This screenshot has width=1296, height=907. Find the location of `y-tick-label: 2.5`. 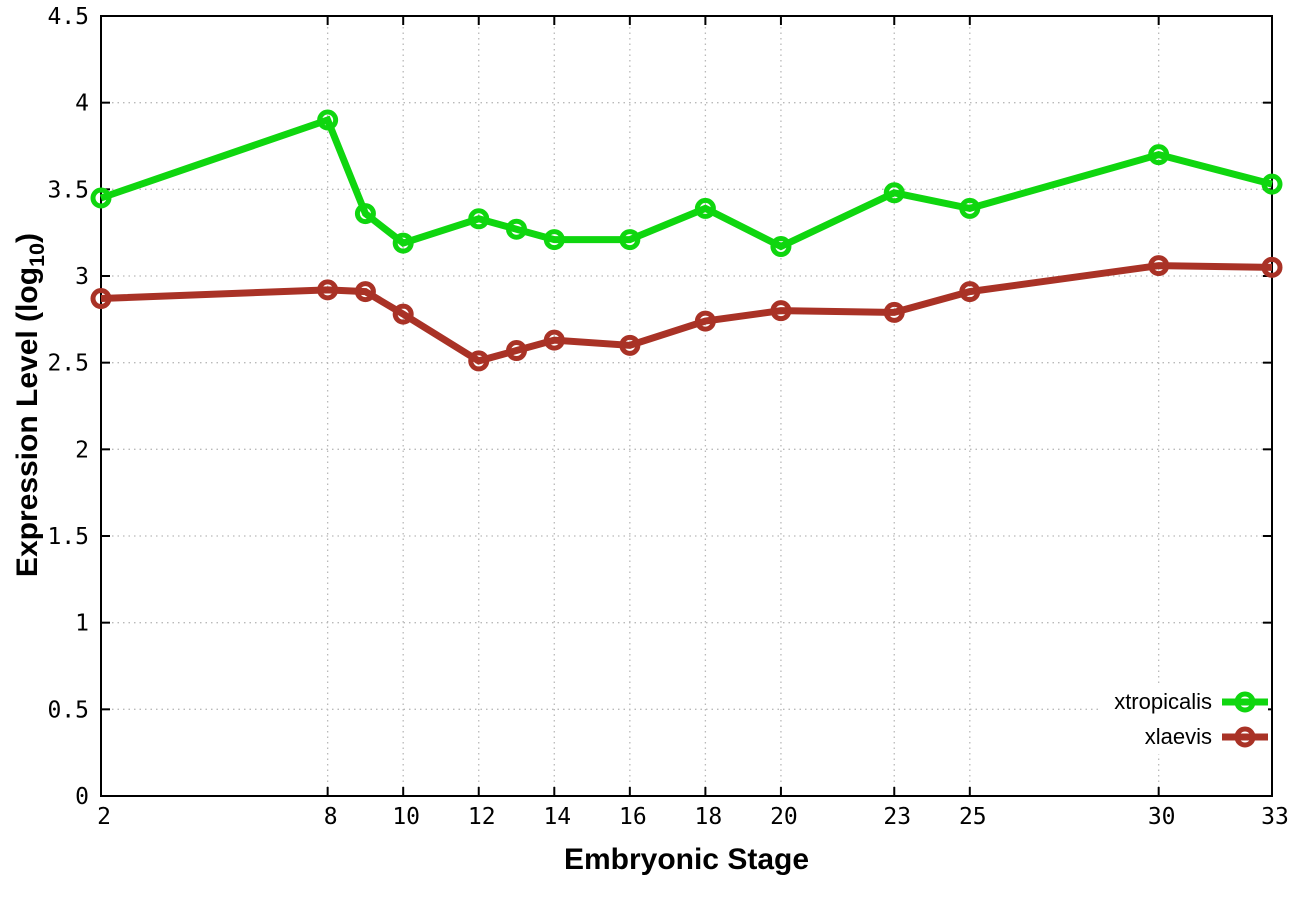

y-tick-label: 2.5 is located at coordinates (68, 364).